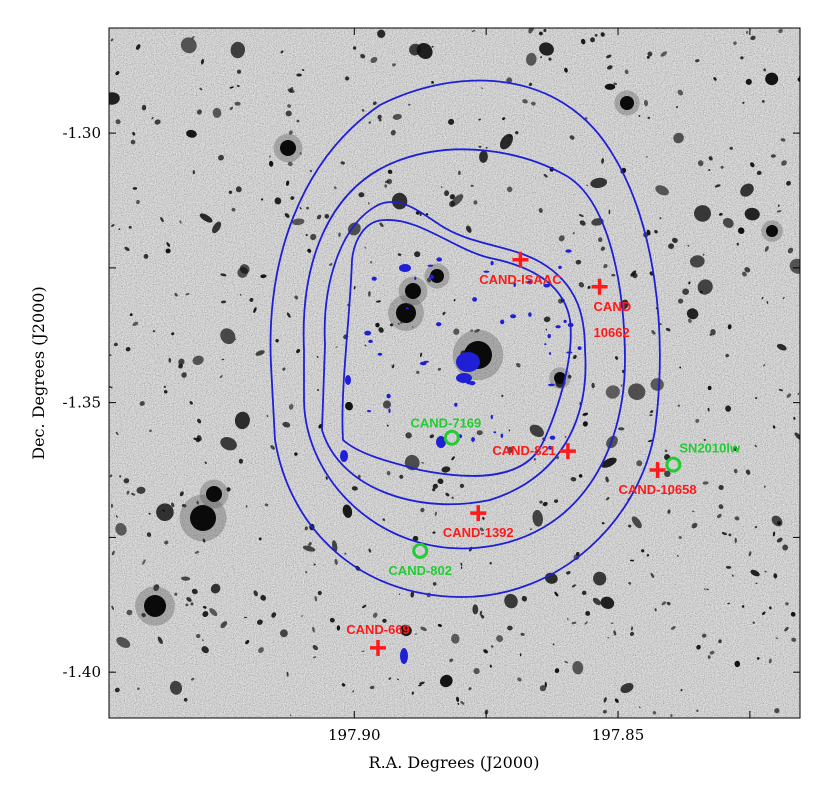 The width and height of the screenshot is (831, 803). What do you see at coordinates (560, 378) in the screenshot?
I see `bright-galaxy` at bounding box center [560, 378].